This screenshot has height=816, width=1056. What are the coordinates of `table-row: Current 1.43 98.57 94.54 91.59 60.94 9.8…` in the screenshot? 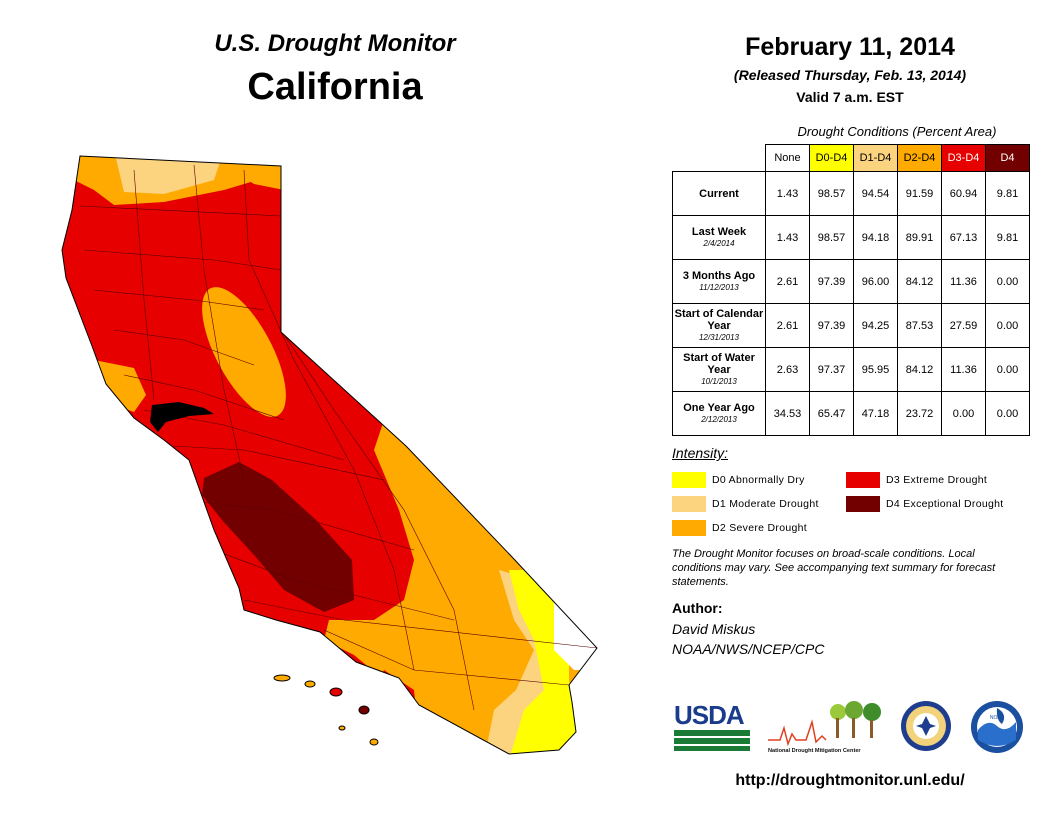 It's located at (851, 193).